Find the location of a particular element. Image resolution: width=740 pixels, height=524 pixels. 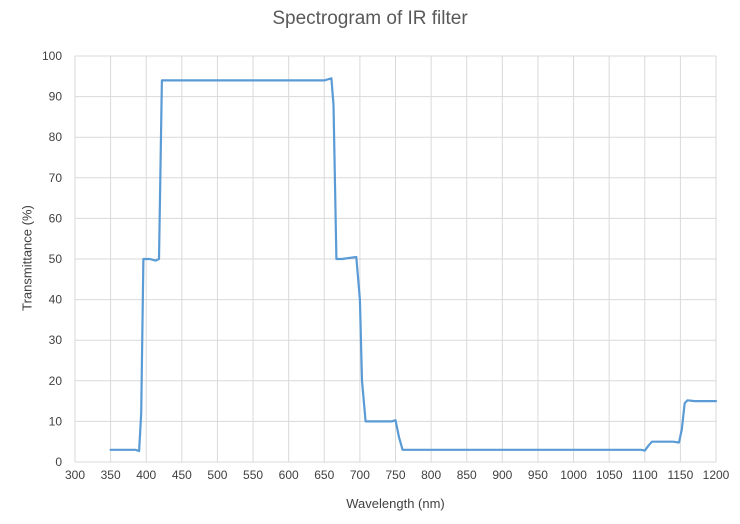

y-tick-label: 80 is located at coordinates (56, 137).